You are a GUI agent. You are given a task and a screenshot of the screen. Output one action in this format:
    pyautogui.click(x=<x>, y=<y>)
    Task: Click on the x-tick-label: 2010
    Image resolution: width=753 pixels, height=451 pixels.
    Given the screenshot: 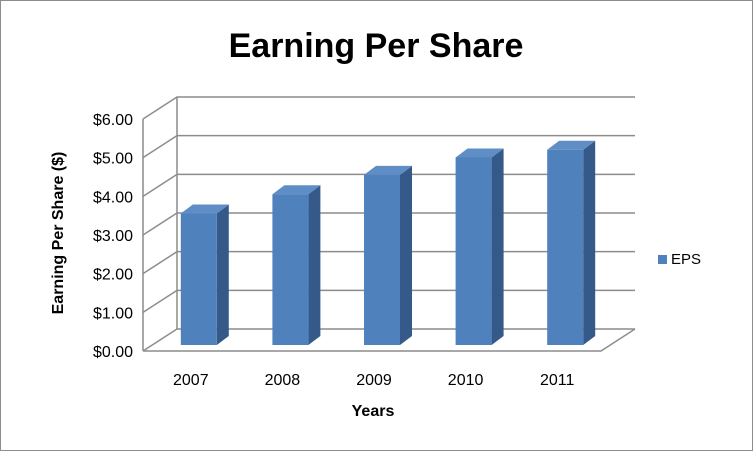 What is the action you would take?
    pyautogui.click(x=466, y=380)
    